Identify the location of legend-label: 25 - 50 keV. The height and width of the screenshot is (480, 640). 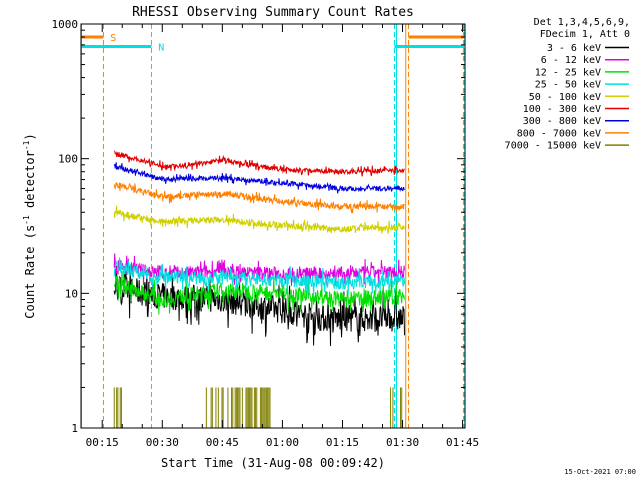
(568, 85).